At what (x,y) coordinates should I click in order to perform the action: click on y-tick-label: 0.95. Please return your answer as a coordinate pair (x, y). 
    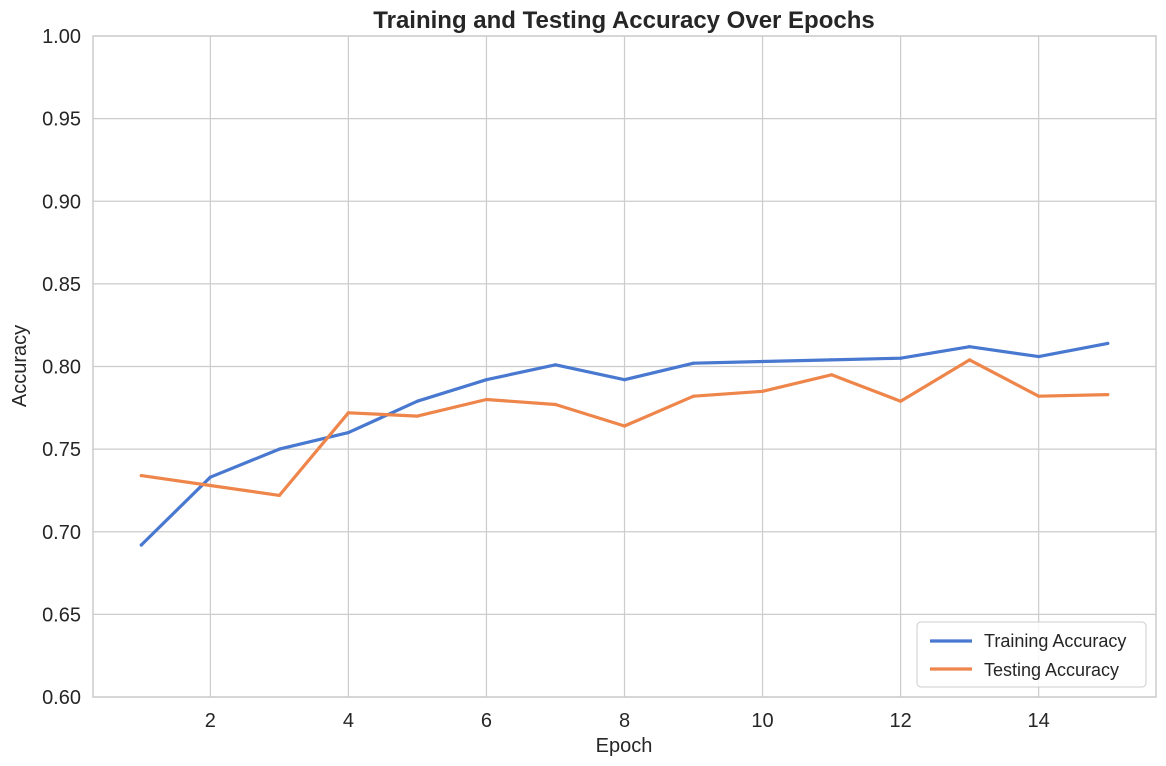
    Looking at the image, I should click on (61, 120).